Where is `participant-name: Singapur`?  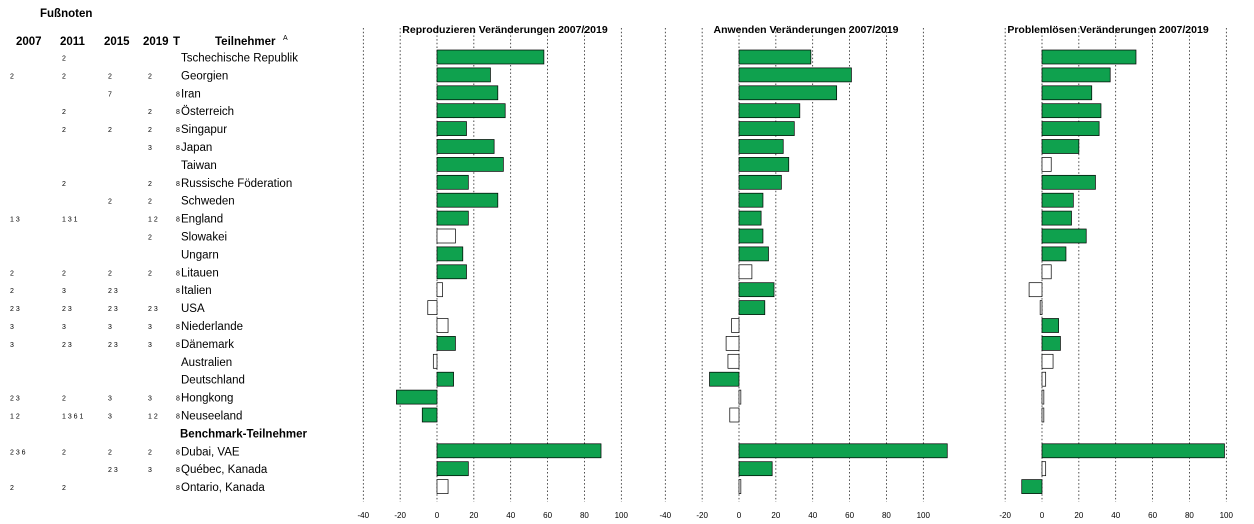
participant-name: Singapur is located at coordinates (204, 130).